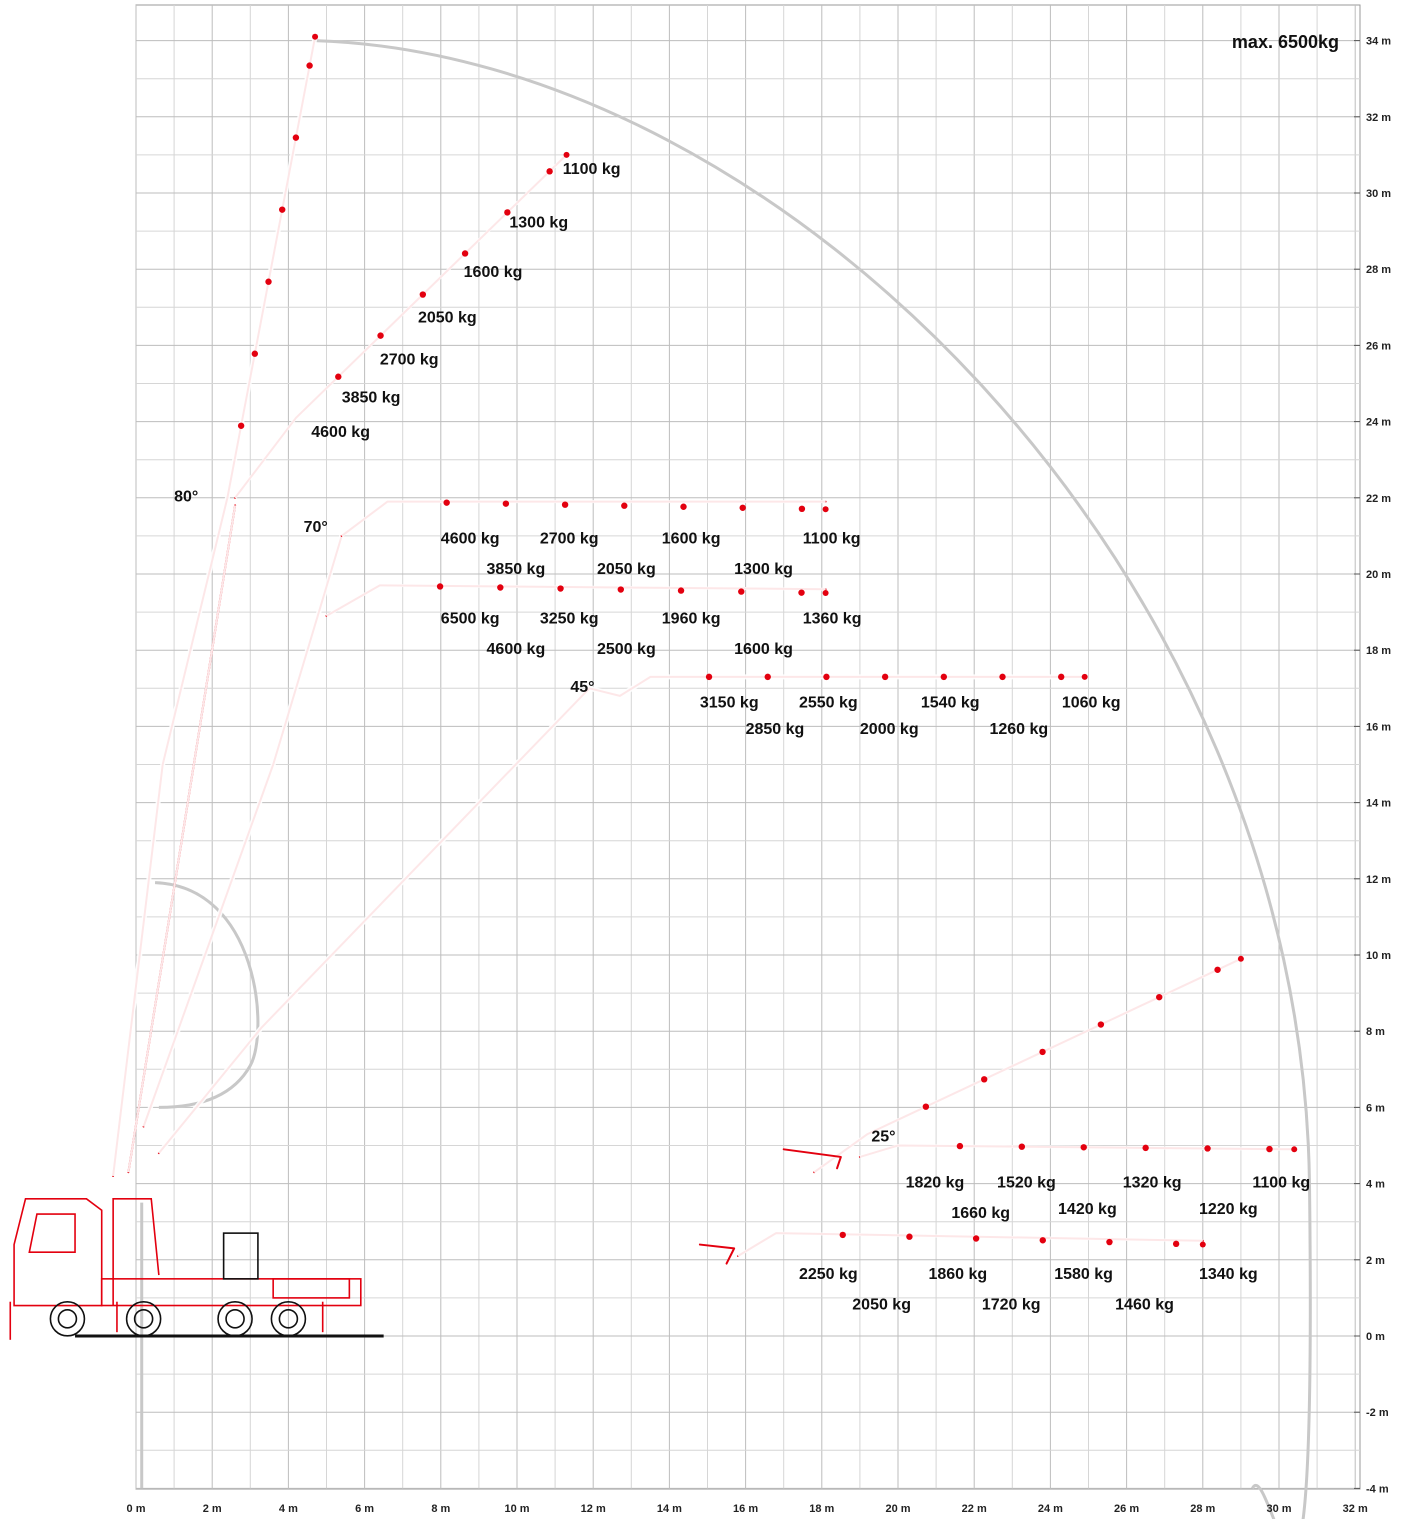 Image resolution: width=1415 pixels, height=1519 pixels. I want to click on x-tick-label: 0 m, so click(136, 1509).